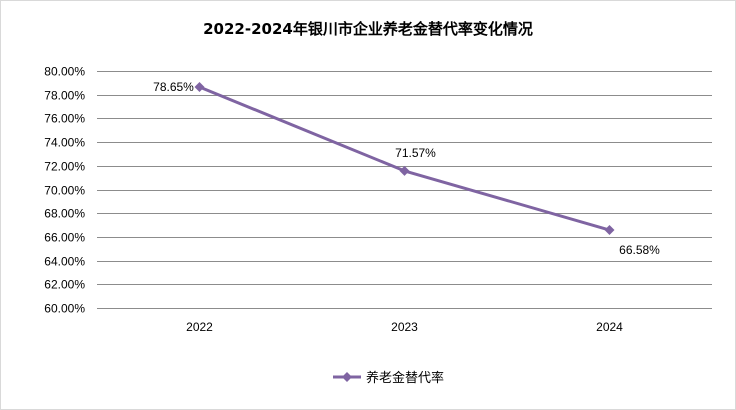 The height and width of the screenshot is (410, 736). What do you see at coordinates (199, 327) in the screenshot?
I see `x-tick-label: 2022` at bounding box center [199, 327].